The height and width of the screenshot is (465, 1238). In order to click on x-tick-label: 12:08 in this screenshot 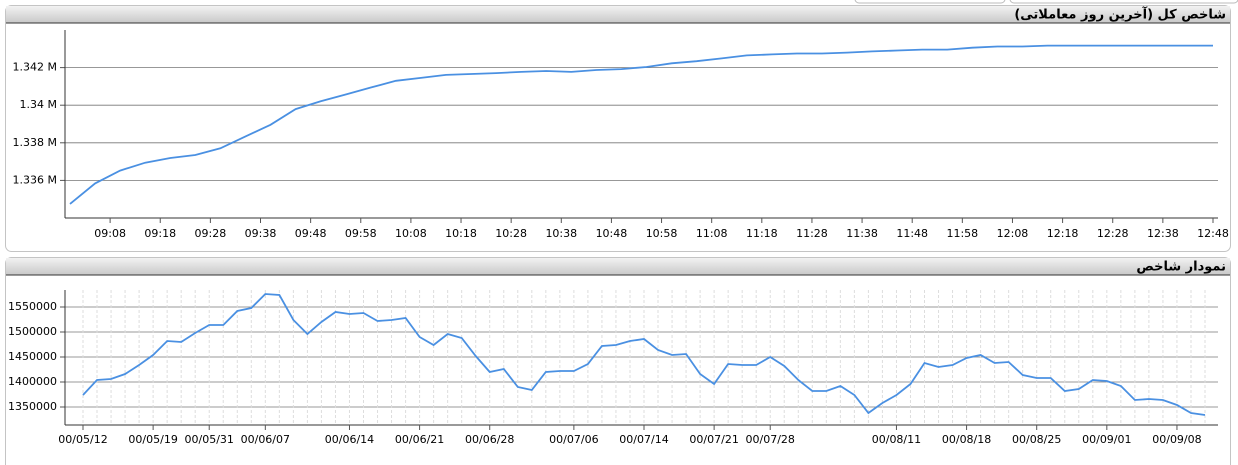, I will do `click(1013, 233)`.